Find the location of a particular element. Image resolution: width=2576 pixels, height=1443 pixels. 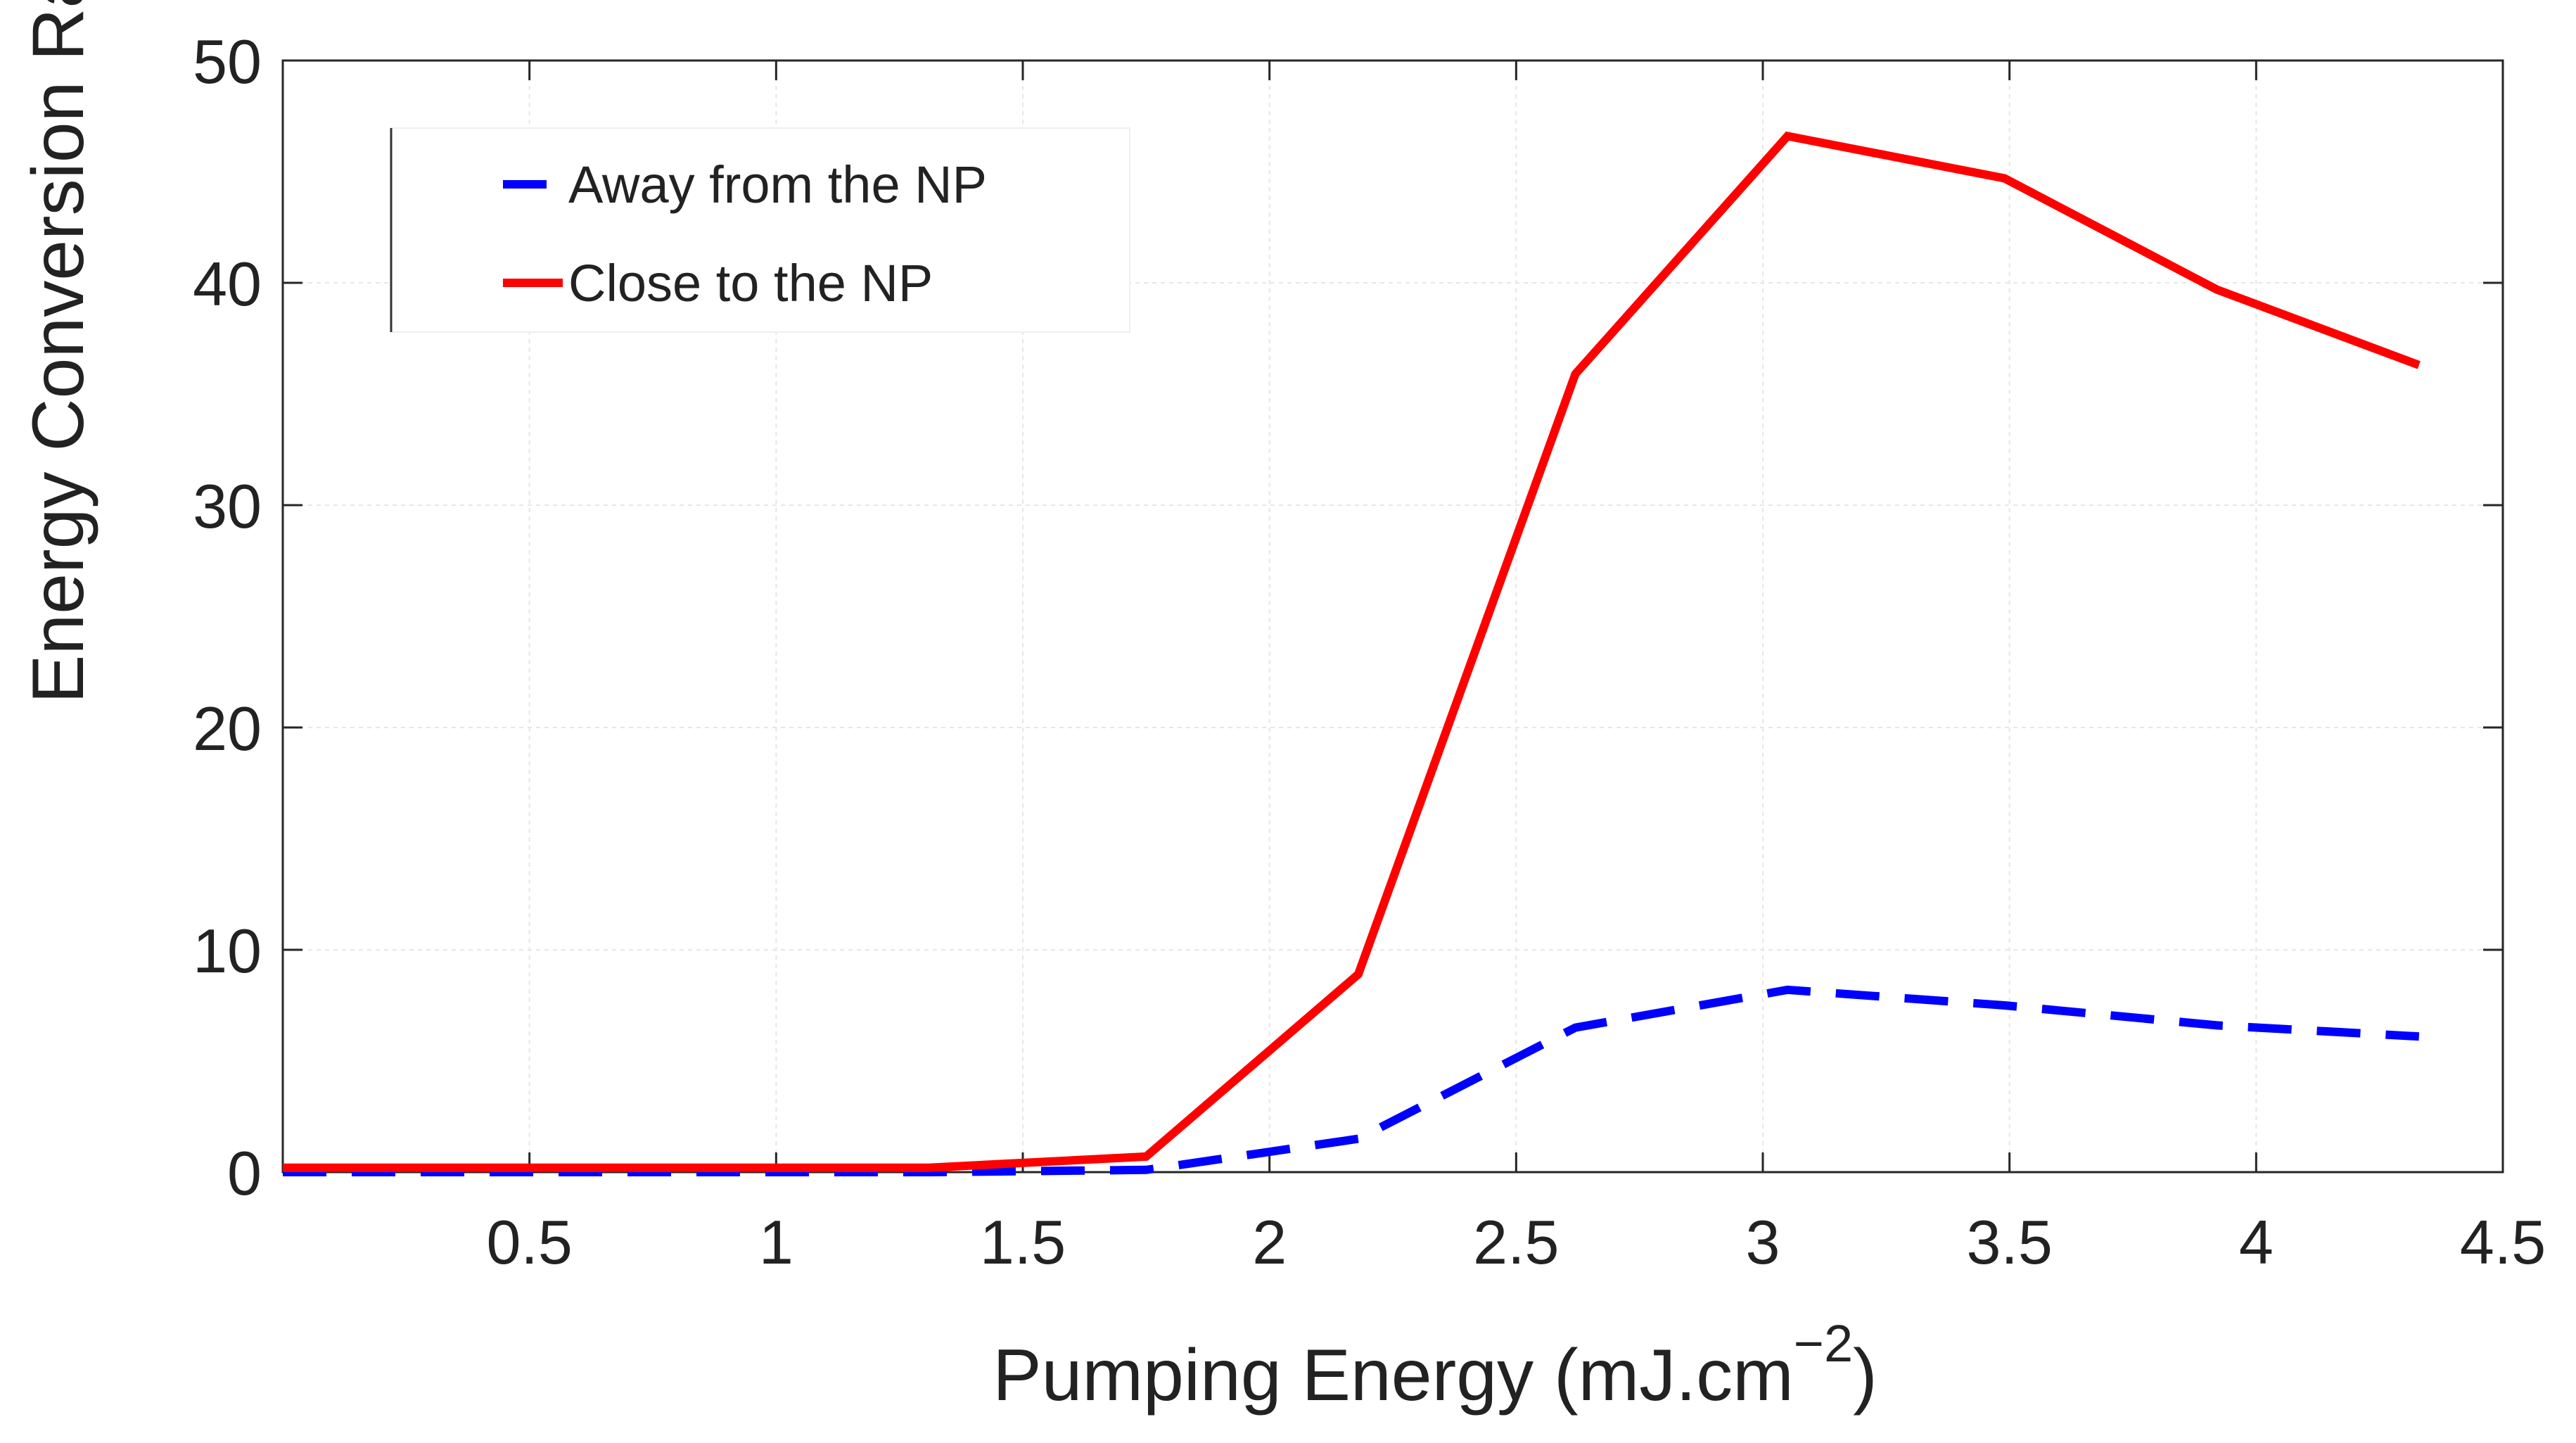

x-axis-title: Pumping Energy (mJ.cm−2) is located at coordinates (1435, 1365).